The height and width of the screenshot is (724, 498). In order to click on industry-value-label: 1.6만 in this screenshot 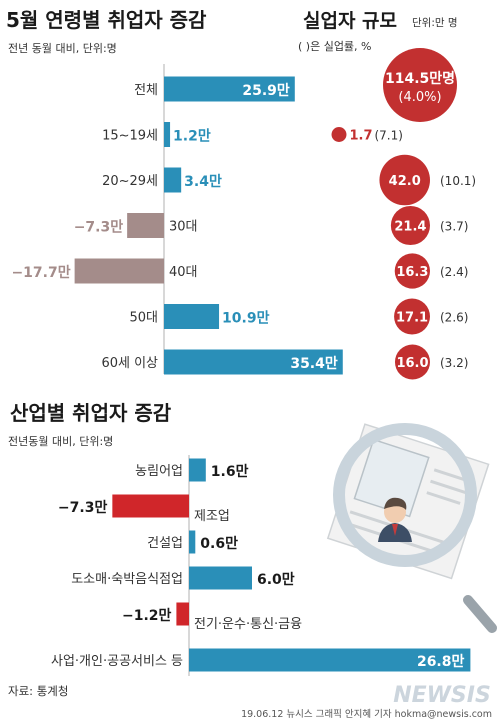, I will do `click(230, 472)`.